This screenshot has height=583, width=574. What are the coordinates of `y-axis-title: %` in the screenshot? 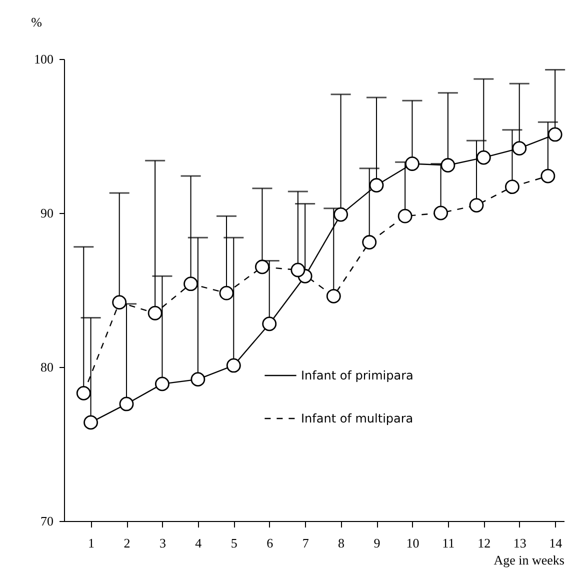 It's located at (36, 22).